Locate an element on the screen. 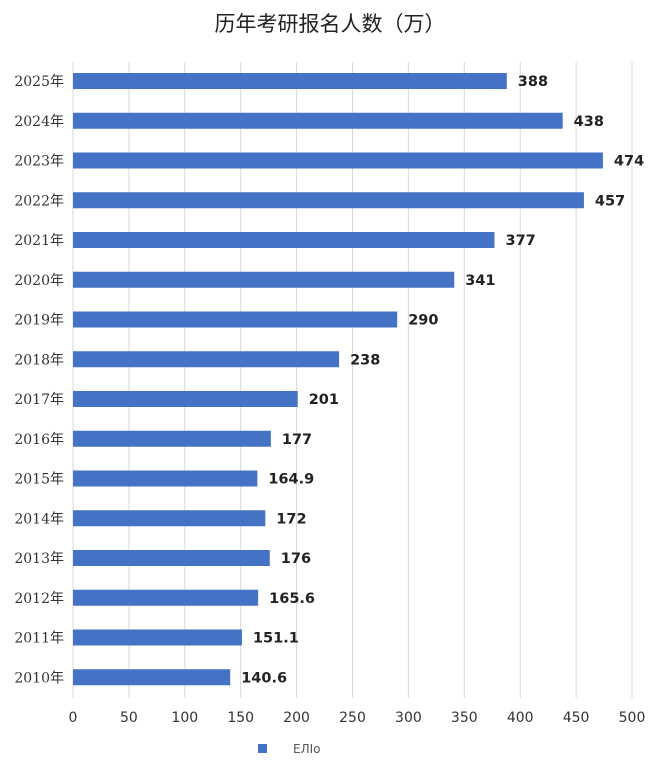 The image size is (660, 775). bar-2011年 is located at coordinates (157, 637).